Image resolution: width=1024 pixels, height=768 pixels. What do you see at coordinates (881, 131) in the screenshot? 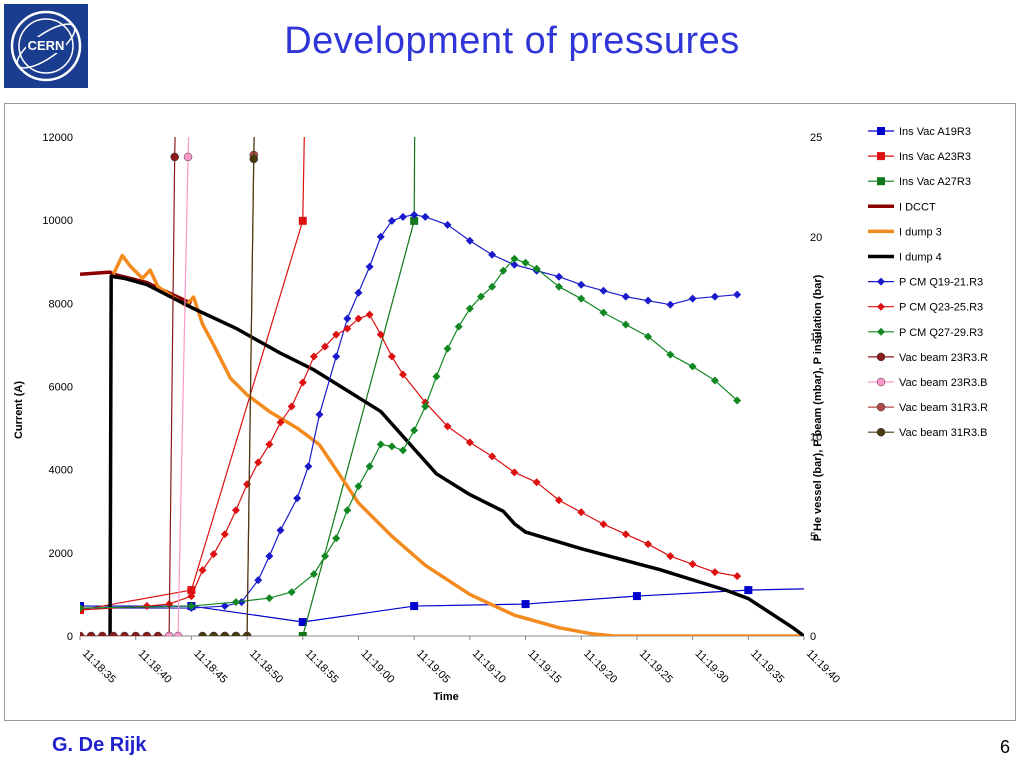
I see `legend-marker-ins-vac-a19r3` at bounding box center [881, 131].